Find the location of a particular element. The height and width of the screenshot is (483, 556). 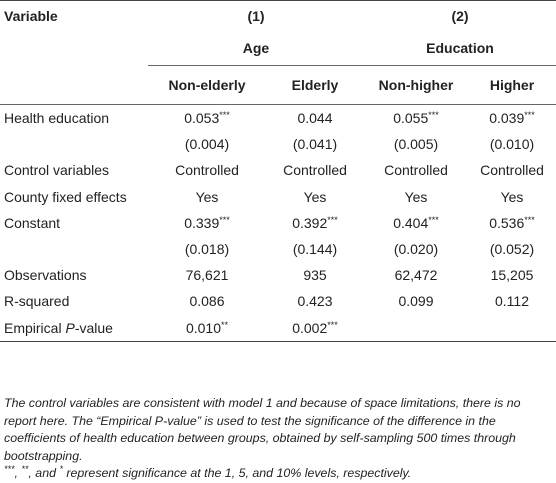

table-cell: 0.053*** is located at coordinates (207, 118).